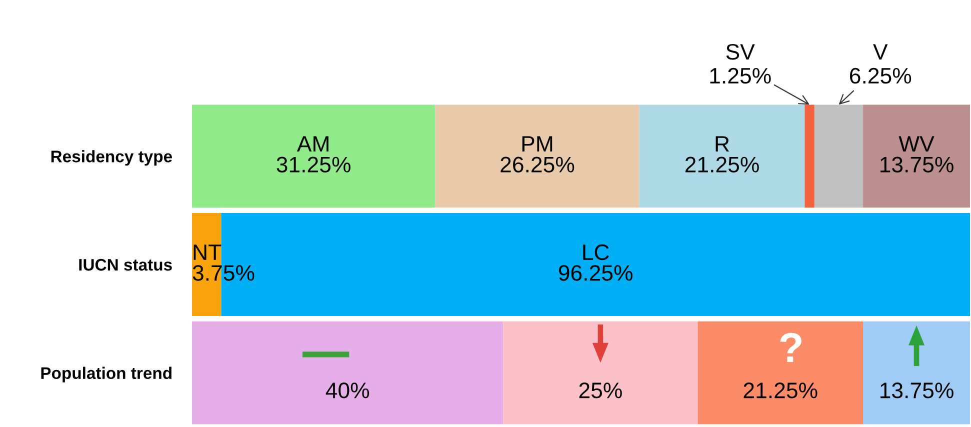 This screenshot has width=971, height=427. I want to click on series-label: WV, so click(916, 144).